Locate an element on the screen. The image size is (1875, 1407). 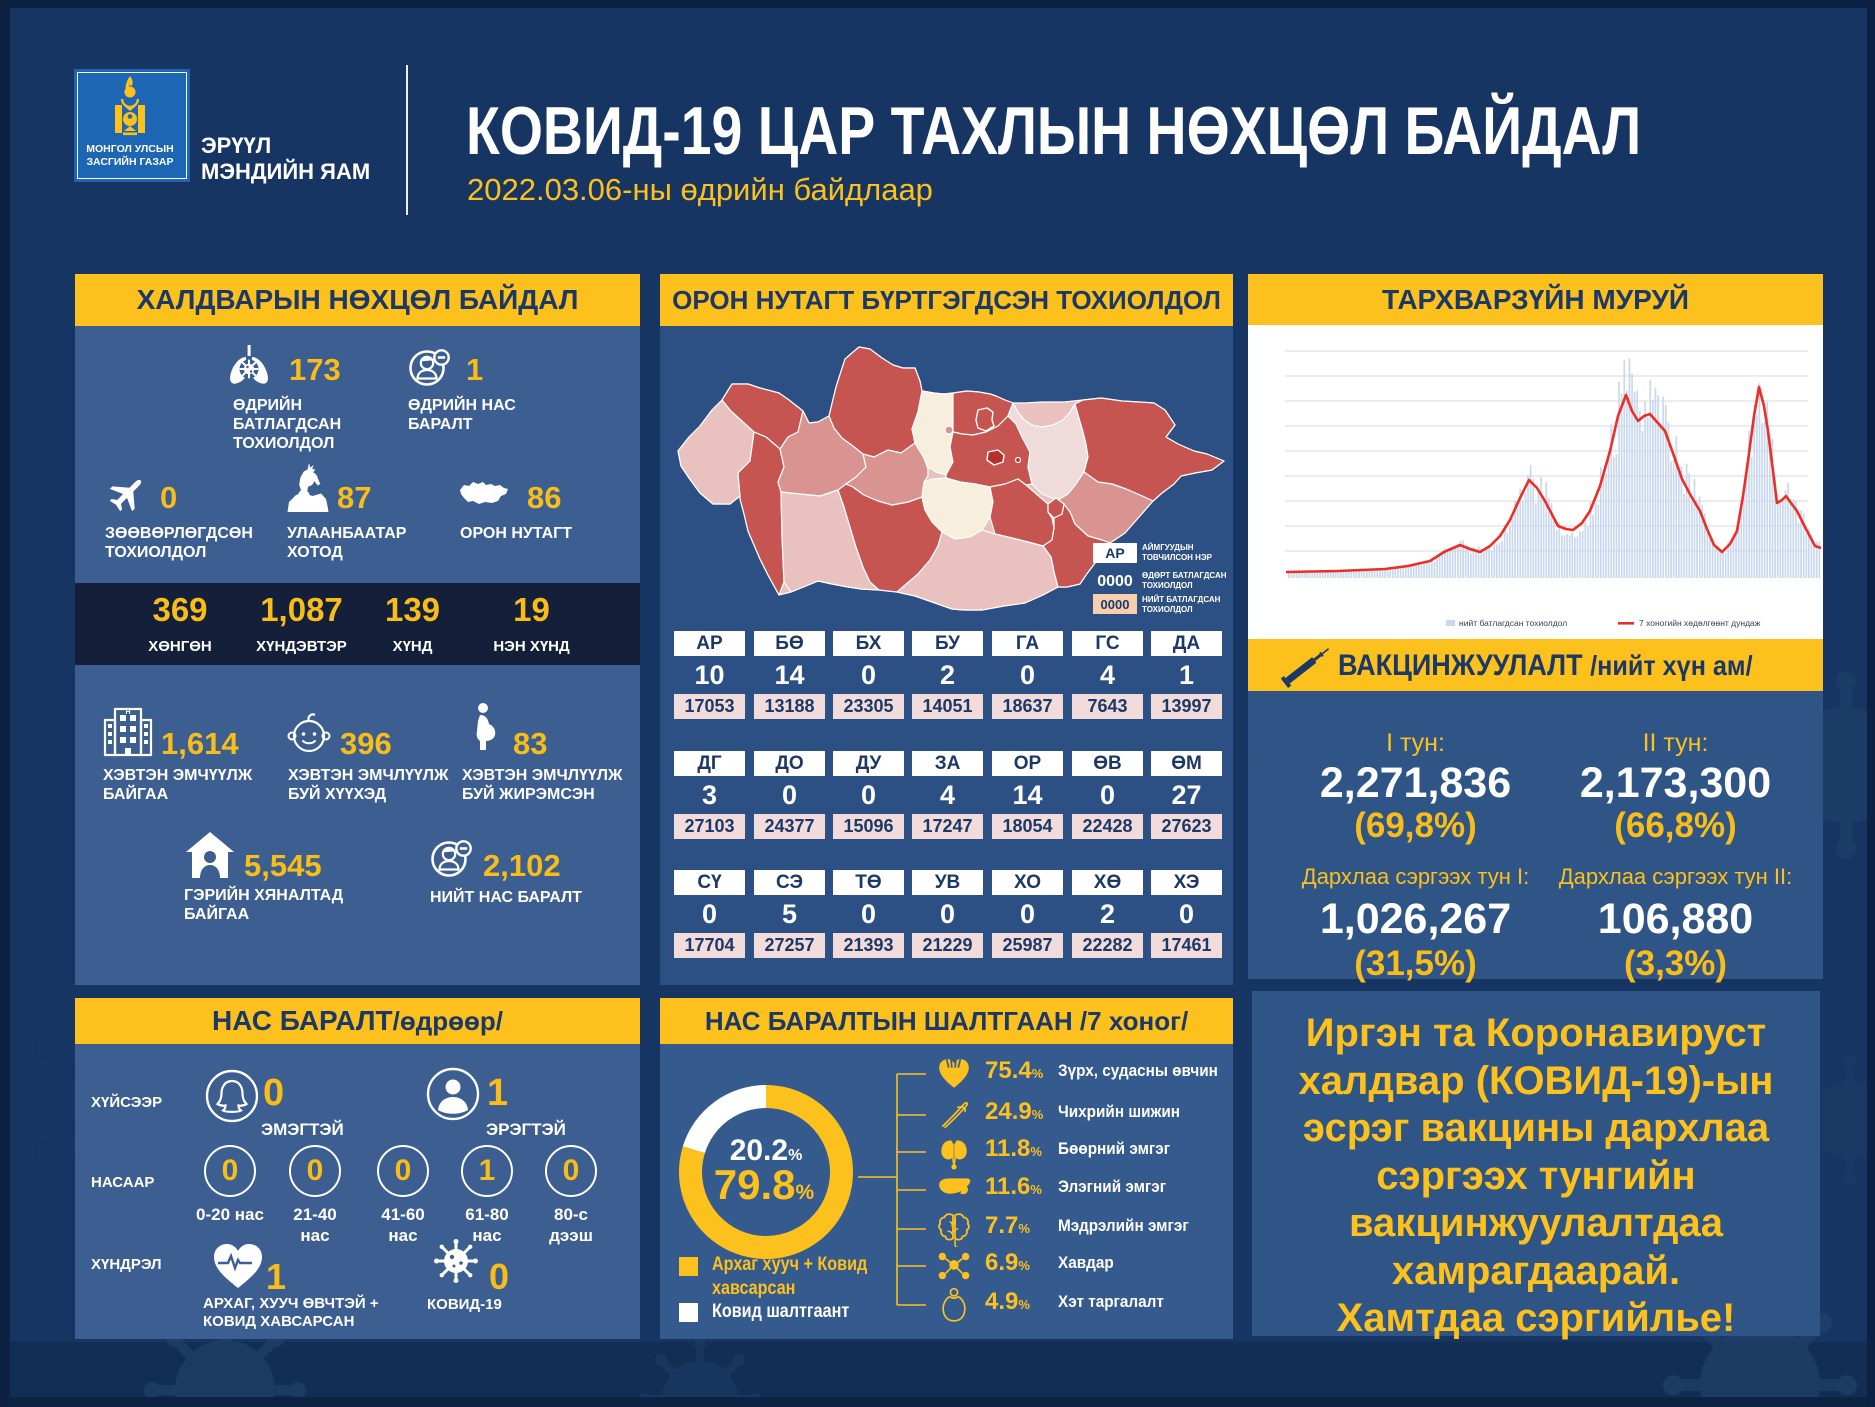
svg-text: НИЙТ БАТЛАГДСАН is located at coordinates (1181, 599).